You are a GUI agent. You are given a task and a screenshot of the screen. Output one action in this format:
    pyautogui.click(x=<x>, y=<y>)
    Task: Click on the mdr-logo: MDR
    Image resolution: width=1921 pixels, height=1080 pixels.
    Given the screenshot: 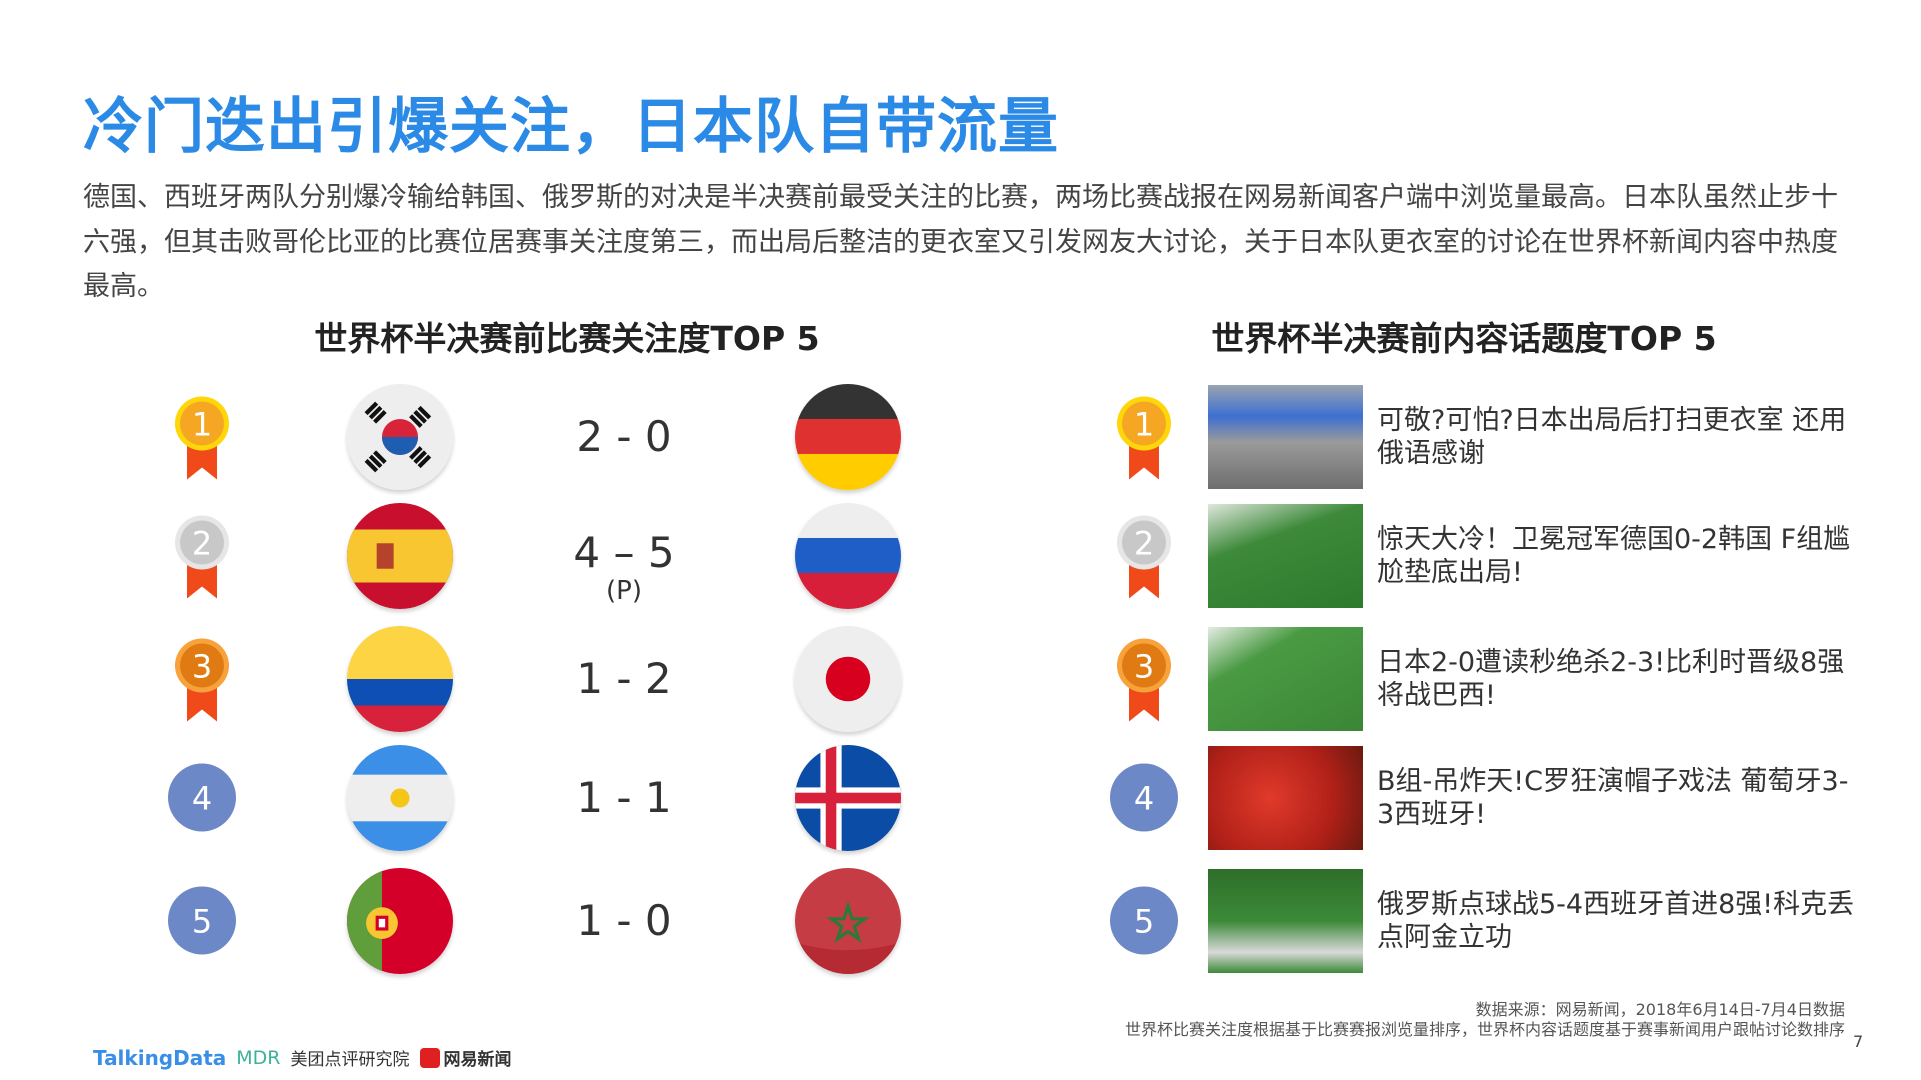 What is the action you would take?
    pyautogui.click(x=258, y=1057)
    